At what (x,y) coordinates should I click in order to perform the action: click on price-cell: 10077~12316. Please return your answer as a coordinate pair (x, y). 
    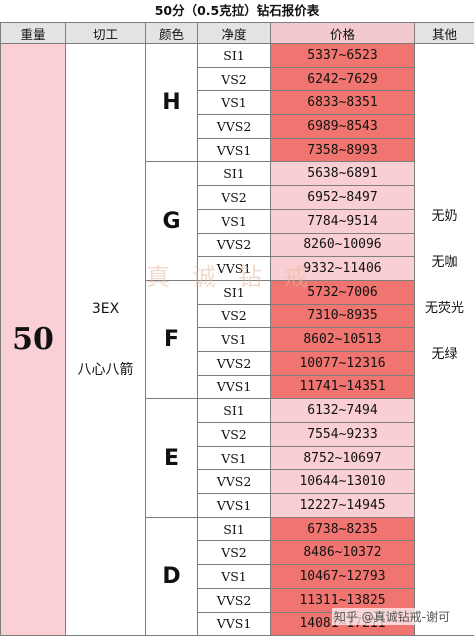
    Looking at the image, I should click on (343, 363).